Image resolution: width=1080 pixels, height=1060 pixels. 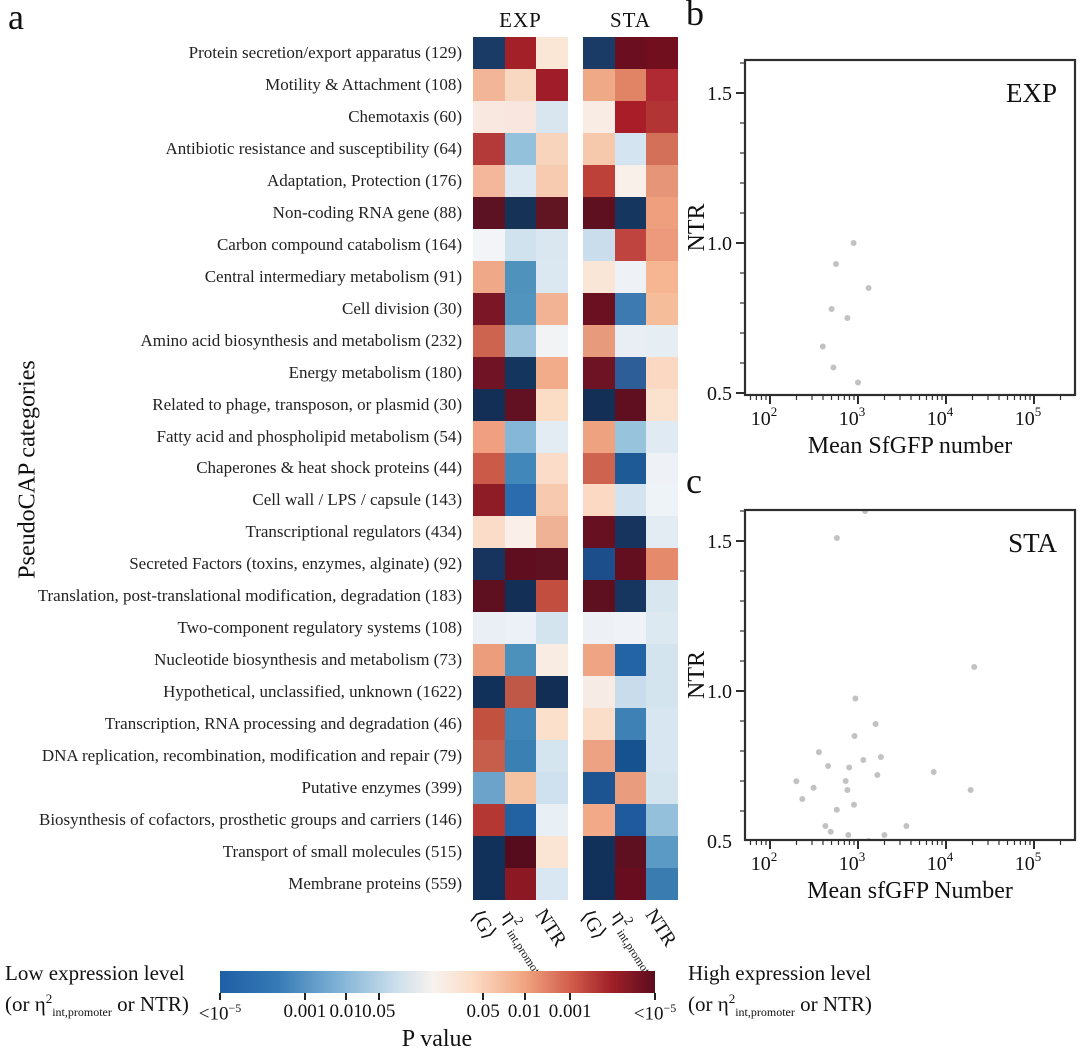 What do you see at coordinates (402, 308) in the screenshot?
I see `heatmap-row-label: Cell division (30)` at bounding box center [402, 308].